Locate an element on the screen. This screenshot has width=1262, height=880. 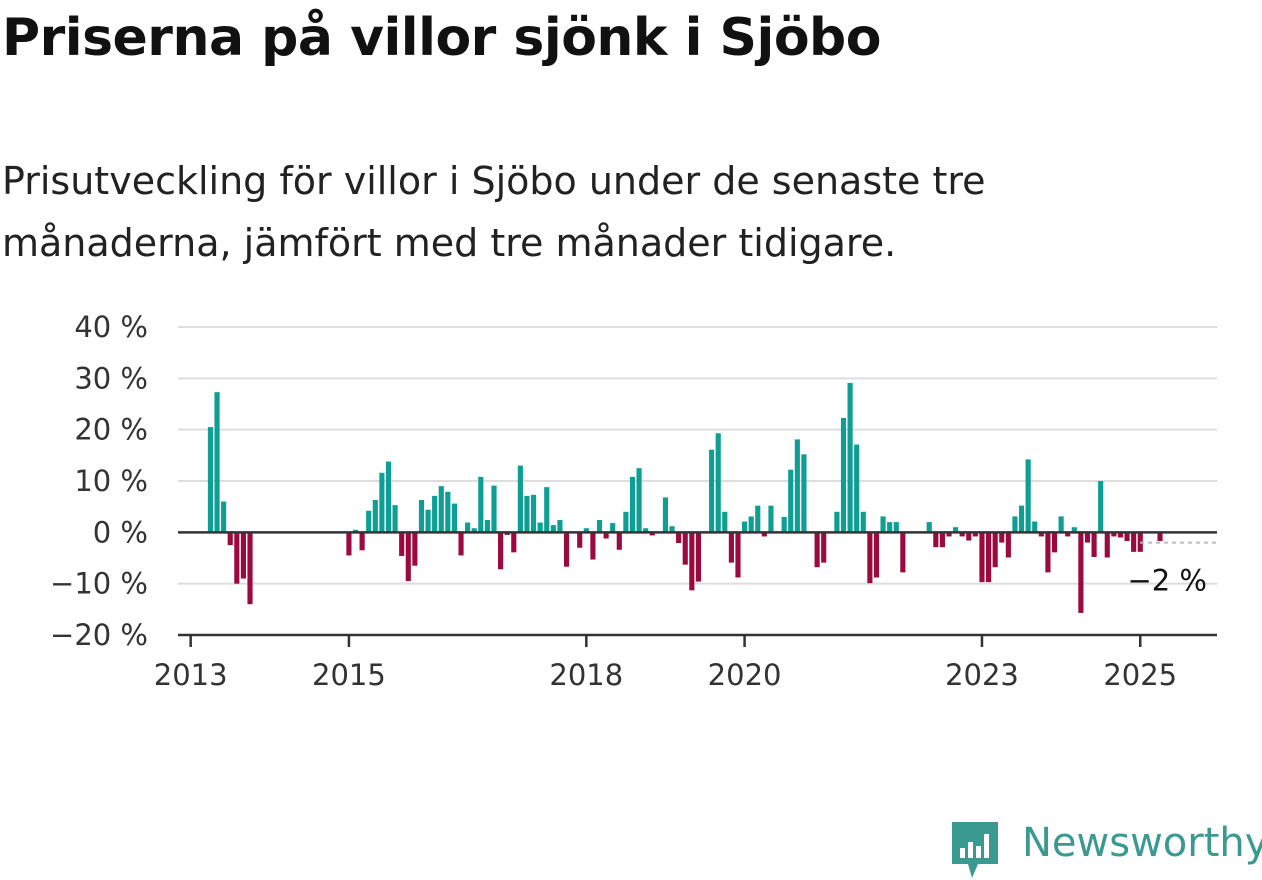
y-tick-label: −10 % is located at coordinates (99, 584).